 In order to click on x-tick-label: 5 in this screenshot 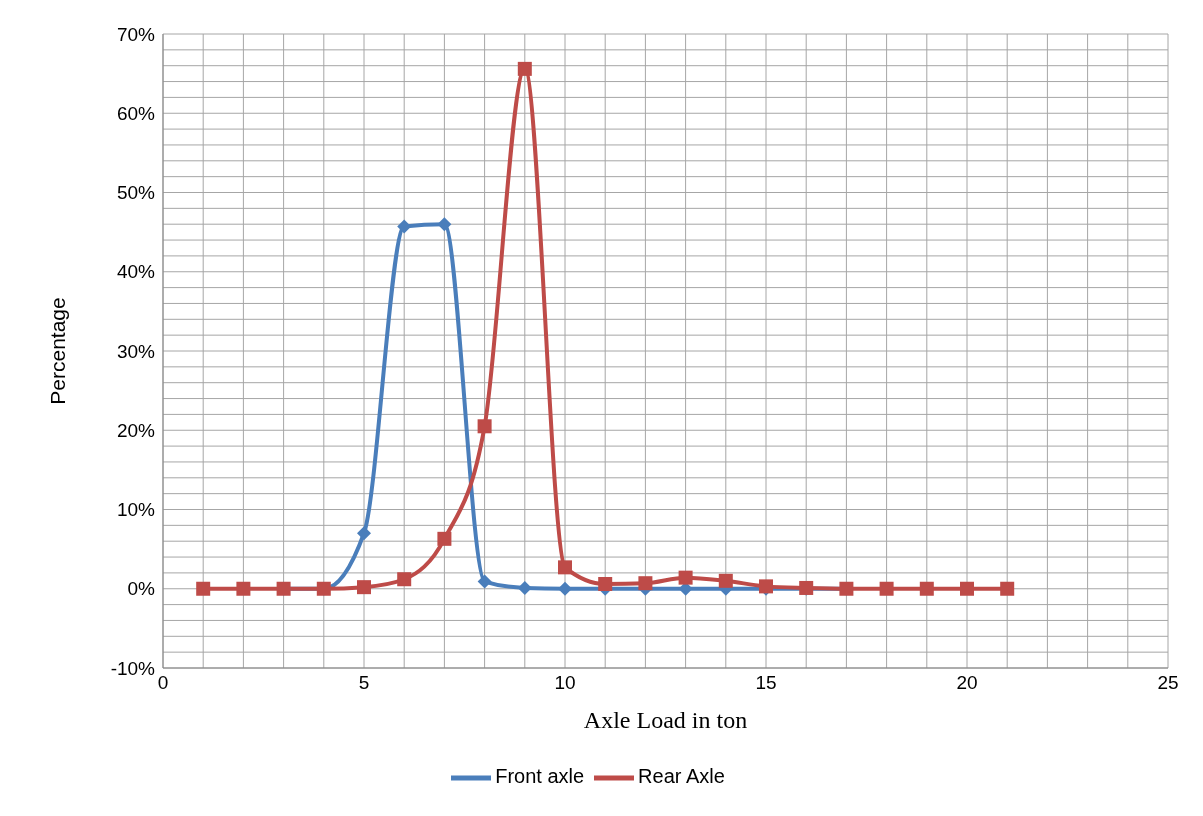, I will do `click(364, 683)`.